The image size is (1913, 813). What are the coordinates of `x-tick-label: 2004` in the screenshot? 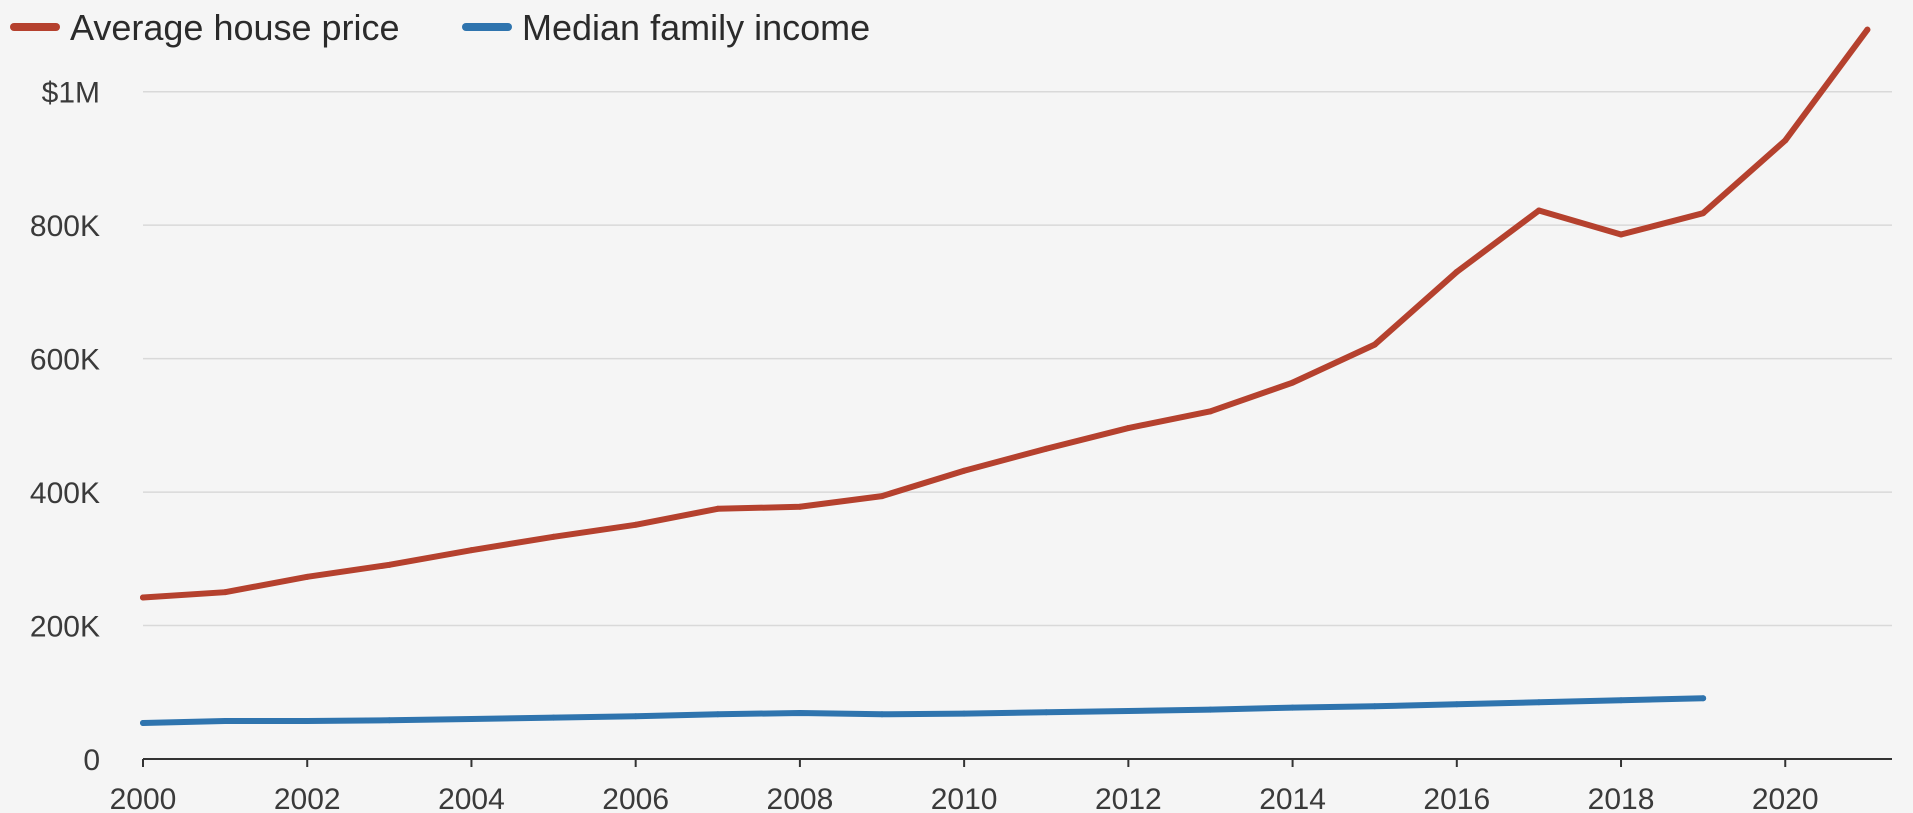 It's located at (471, 798).